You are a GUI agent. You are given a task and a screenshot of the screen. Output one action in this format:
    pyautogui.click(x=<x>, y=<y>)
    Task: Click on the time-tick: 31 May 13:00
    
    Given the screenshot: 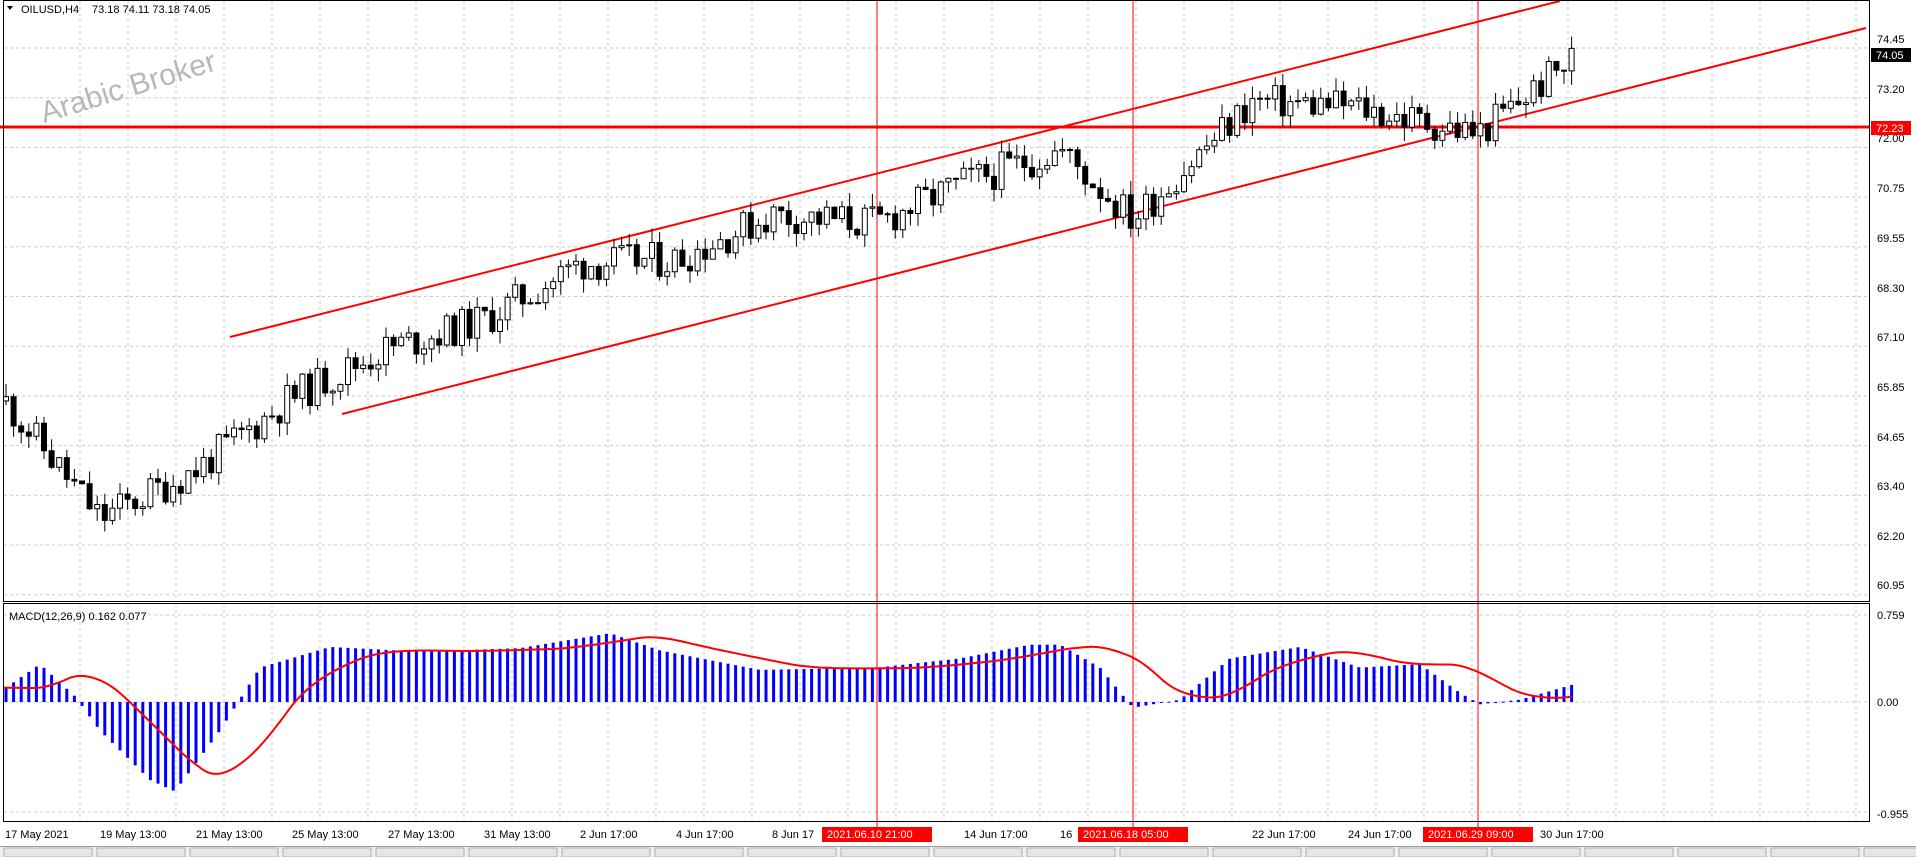 What is the action you would take?
    pyautogui.click(x=517, y=835)
    